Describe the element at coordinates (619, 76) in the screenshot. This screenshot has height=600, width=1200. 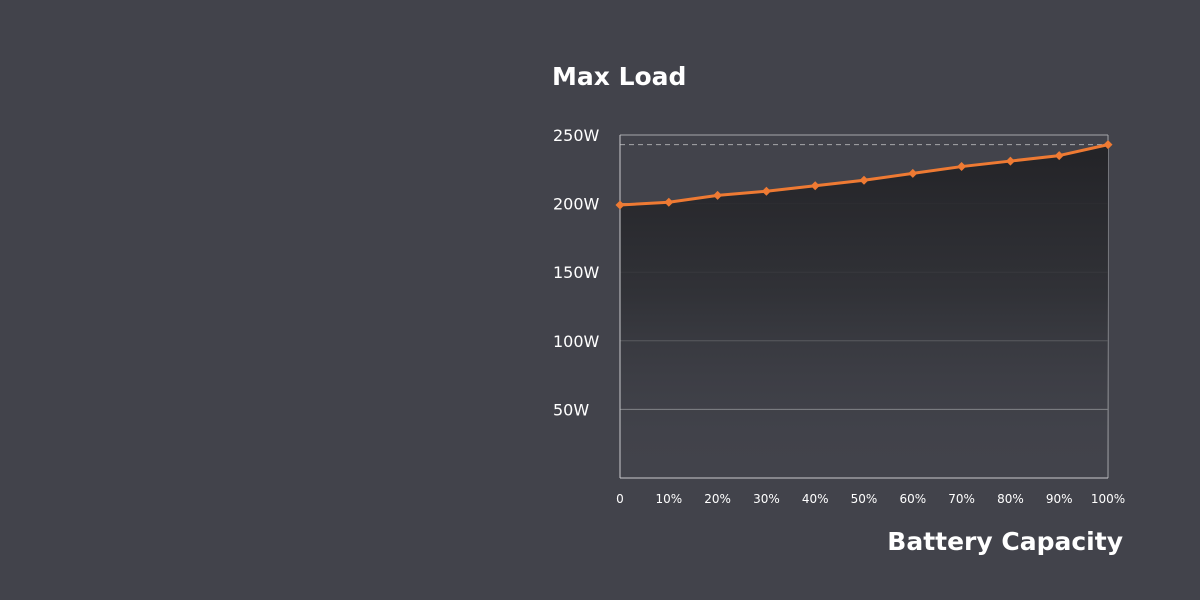
I see `chart-title: Max Load` at that location.